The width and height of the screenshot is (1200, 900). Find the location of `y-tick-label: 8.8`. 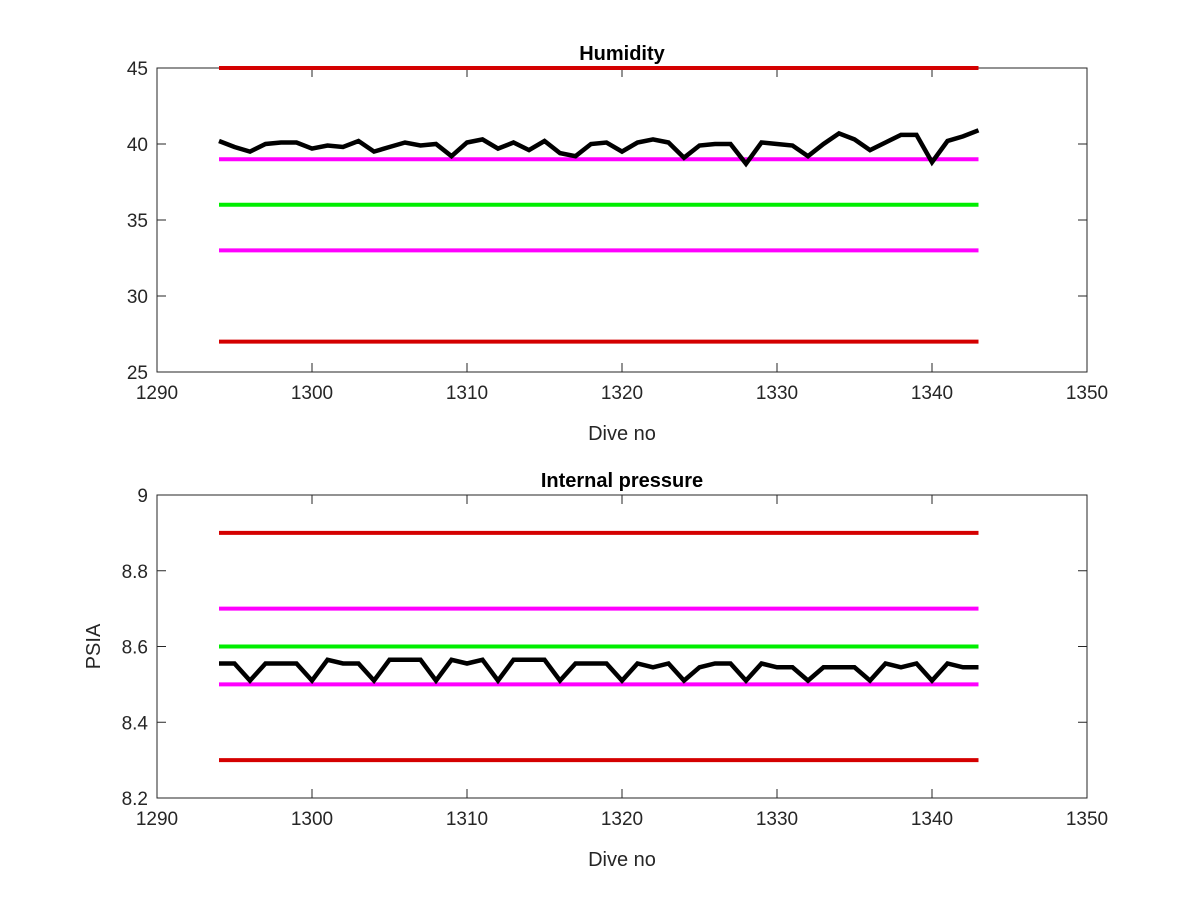

y-tick-label: 8.8 is located at coordinates (135, 572).